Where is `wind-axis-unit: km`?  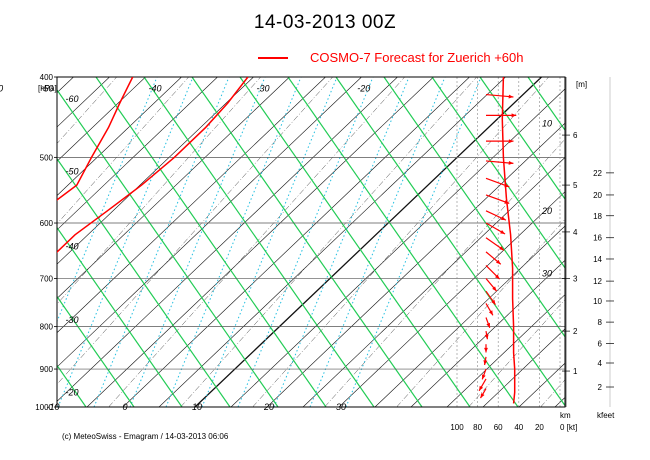 wind-axis-unit: km is located at coordinates (565, 415).